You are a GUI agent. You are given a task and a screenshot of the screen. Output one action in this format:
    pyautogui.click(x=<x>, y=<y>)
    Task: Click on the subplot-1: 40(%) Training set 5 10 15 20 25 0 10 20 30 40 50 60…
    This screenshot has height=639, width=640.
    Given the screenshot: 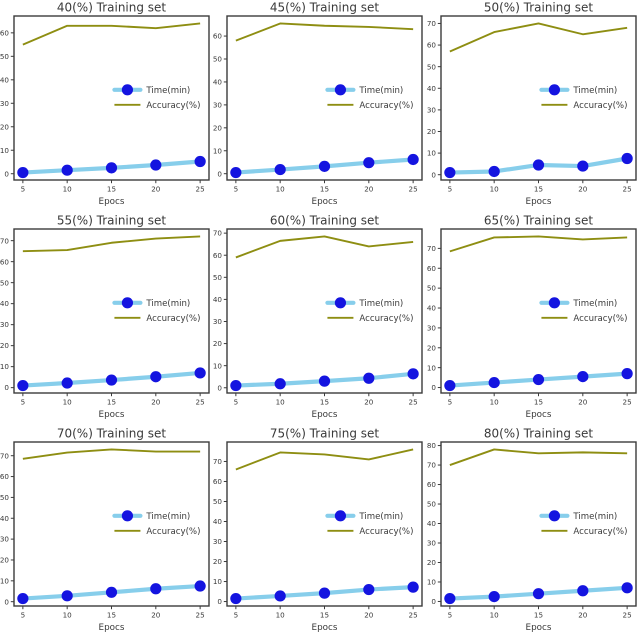 What is the action you would take?
    pyautogui.click(x=106, y=106)
    